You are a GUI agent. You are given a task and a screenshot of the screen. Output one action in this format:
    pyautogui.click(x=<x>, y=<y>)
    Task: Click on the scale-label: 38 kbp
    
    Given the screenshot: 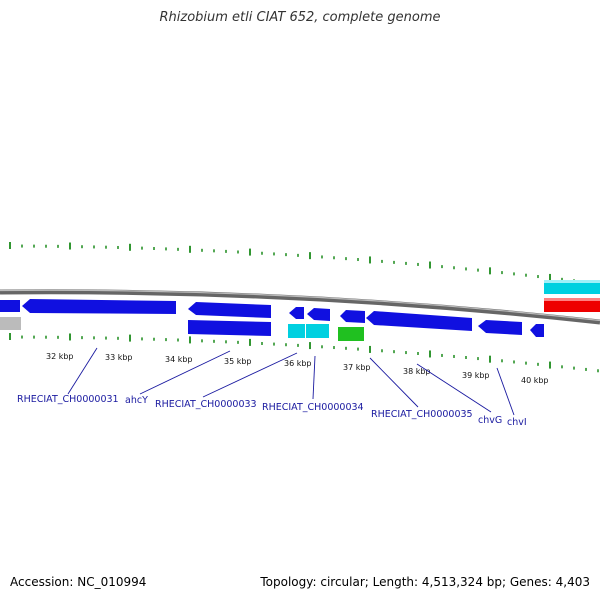 What is the action you would take?
    pyautogui.click(x=417, y=371)
    